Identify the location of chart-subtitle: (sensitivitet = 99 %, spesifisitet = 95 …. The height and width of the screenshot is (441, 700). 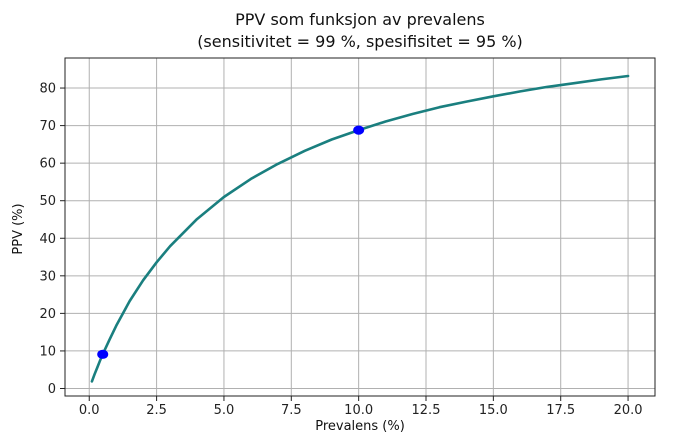
(360, 41).